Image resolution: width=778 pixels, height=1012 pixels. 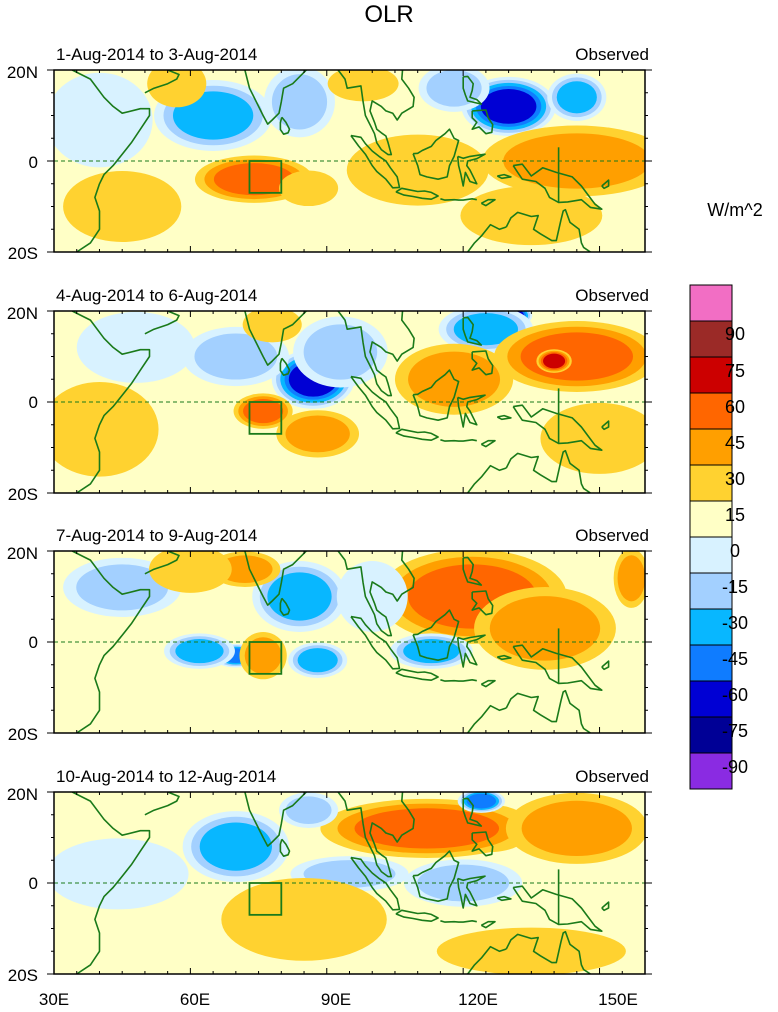 What do you see at coordinates (156, 535) in the screenshot?
I see `panel-period-label: 7-Aug-2014 to 9-Aug-2014` at bounding box center [156, 535].